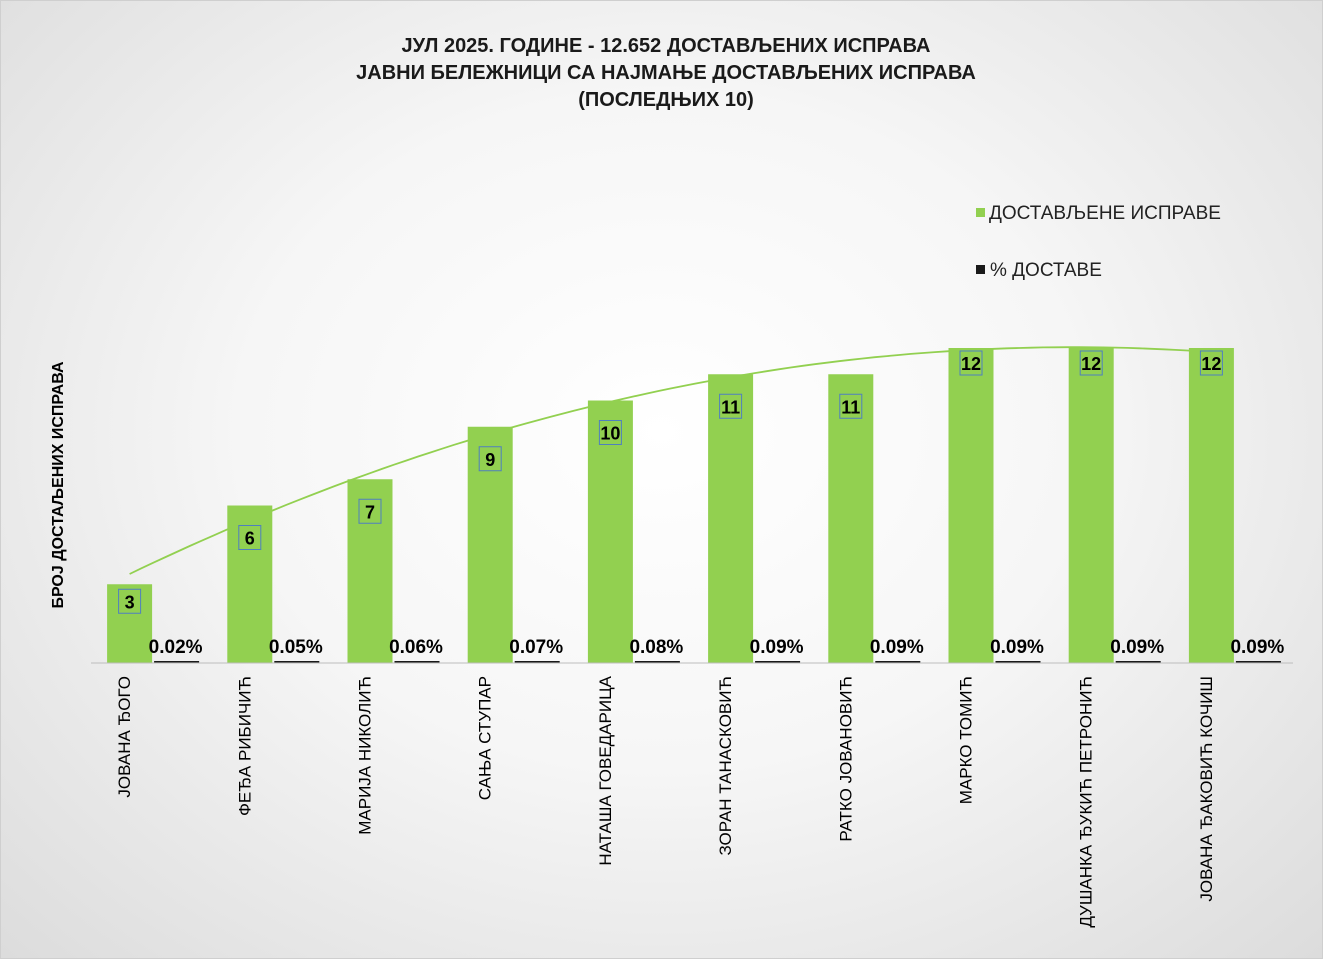 This screenshot has height=959, width=1323. I want to click on percent-data-label: 0.07%, so click(536, 647).